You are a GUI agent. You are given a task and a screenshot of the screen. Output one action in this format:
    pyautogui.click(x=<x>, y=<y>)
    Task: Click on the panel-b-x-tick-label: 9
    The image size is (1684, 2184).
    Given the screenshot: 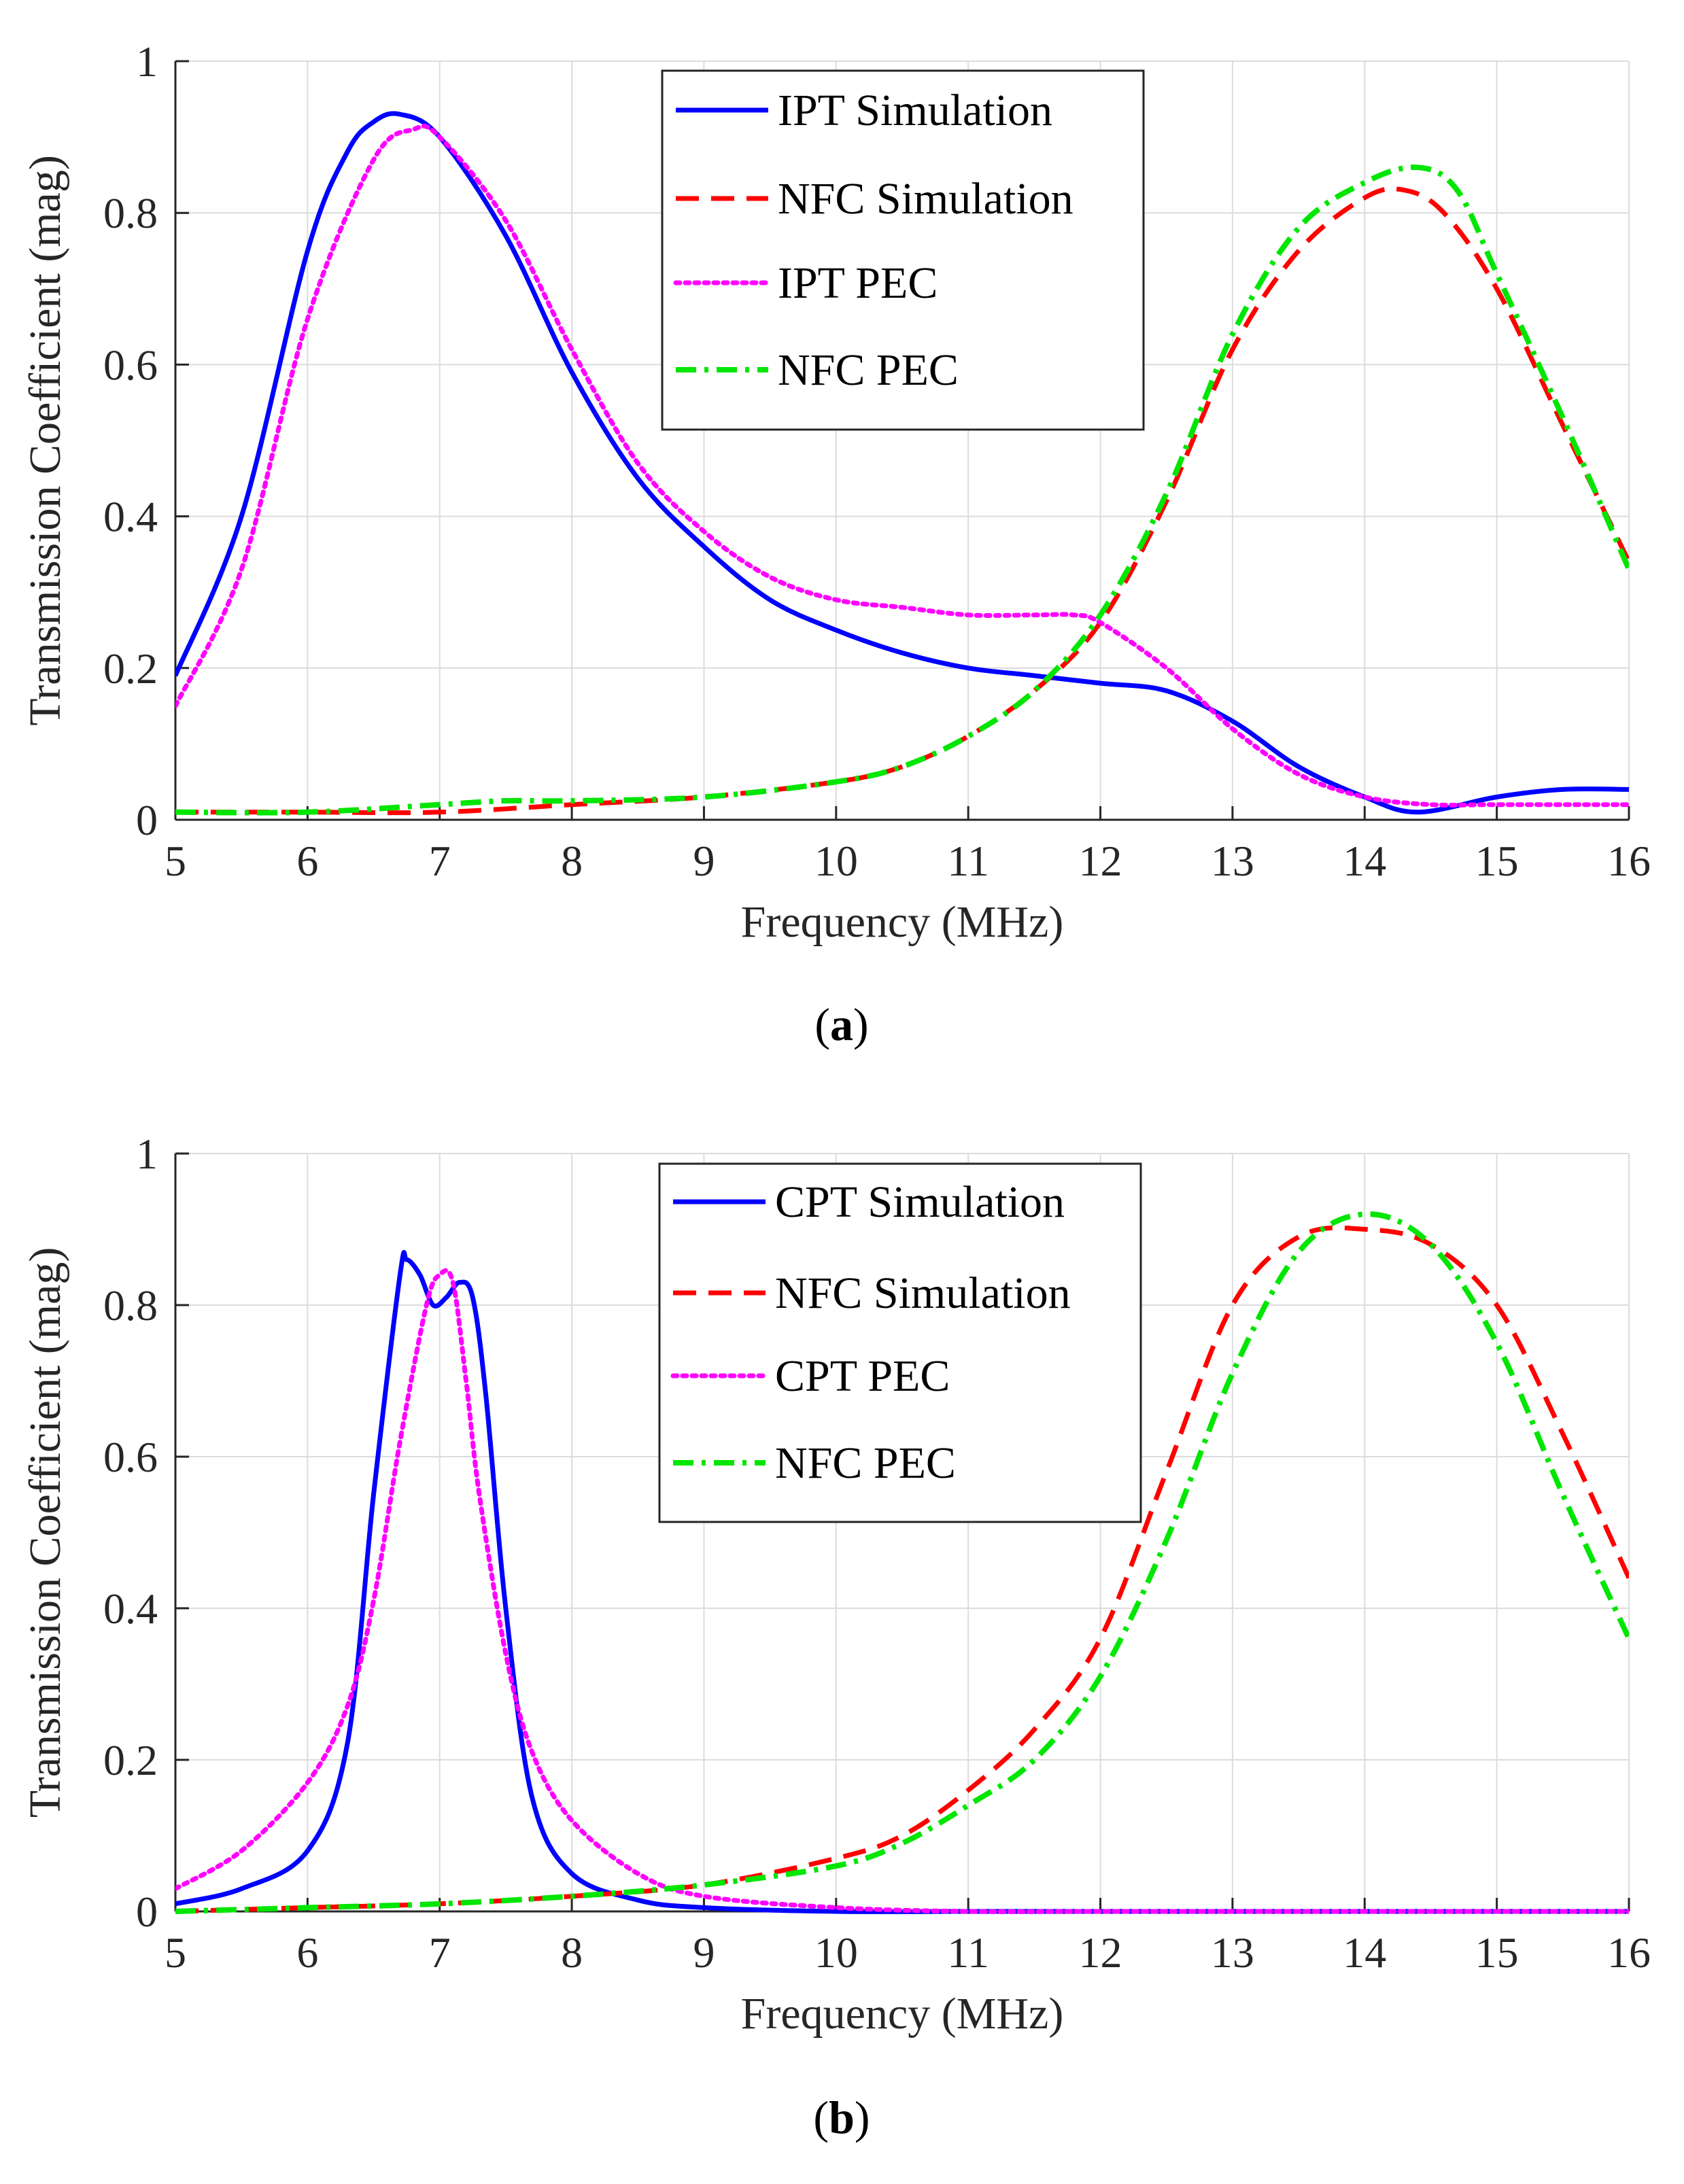 What is the action you would take?
    pyautogui.click(x=704, y=1953)
    